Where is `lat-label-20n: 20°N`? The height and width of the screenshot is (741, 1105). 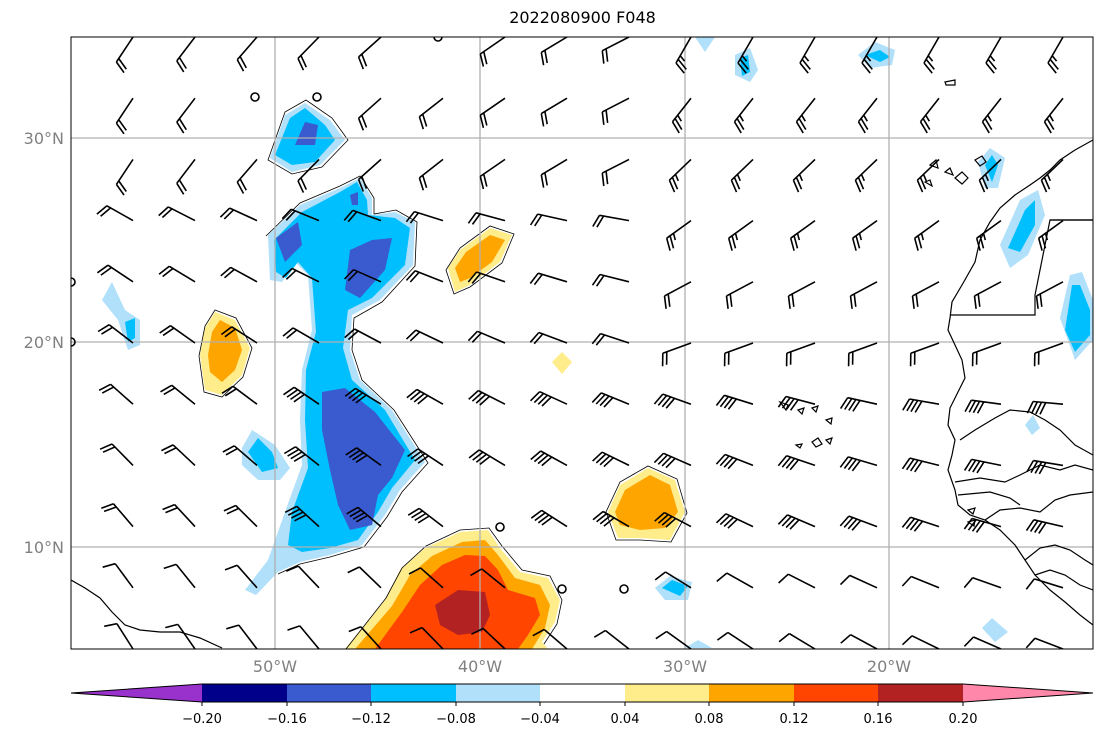
lat-label-20n: 20°N is located at coordinates (44, 342).